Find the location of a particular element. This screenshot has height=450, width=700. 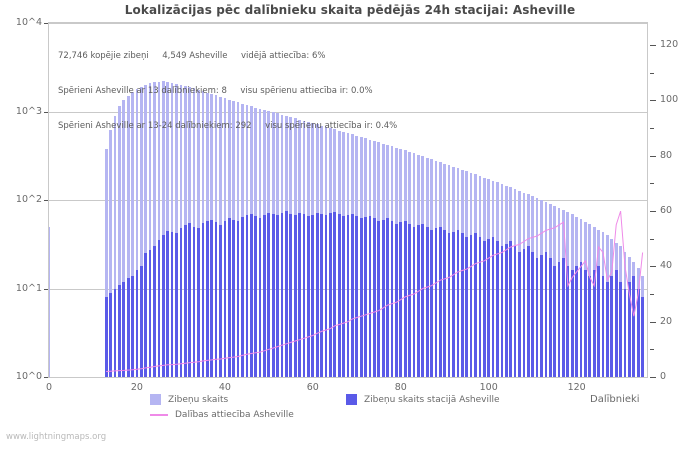

x-tick-label: 100 is located at coordinates (488, 387).